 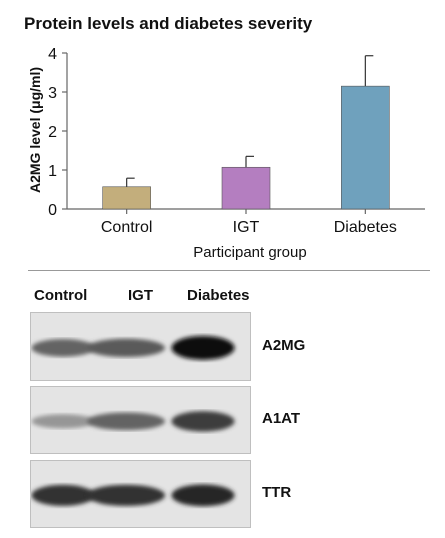 What do you see at coordinates (52, 54) in the screenshot?
I see `y-tick-label: 4` at bounding box center [52, 54].